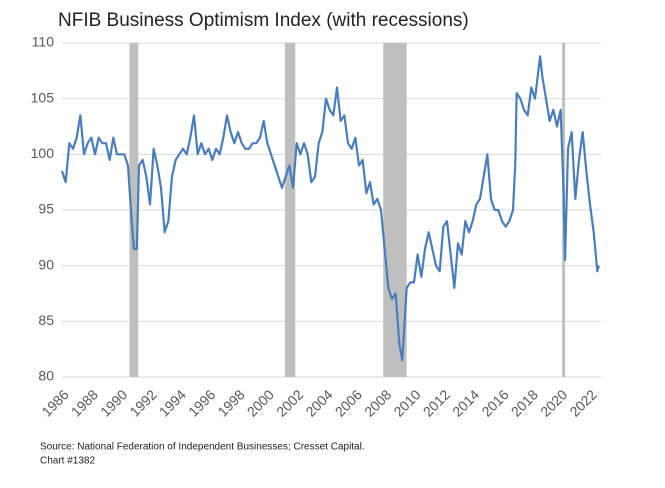 This screenshot has height=488, width=665. I want to click on x-tick-label: 1996, so click(201, 402).